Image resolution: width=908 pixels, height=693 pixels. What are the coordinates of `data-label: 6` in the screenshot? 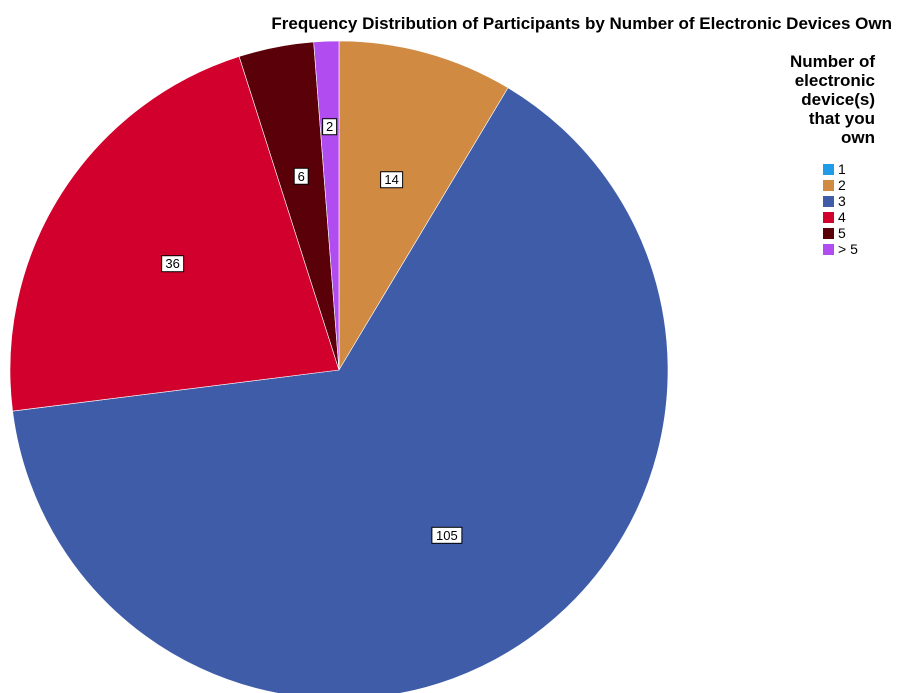 It's located at (301, 176).